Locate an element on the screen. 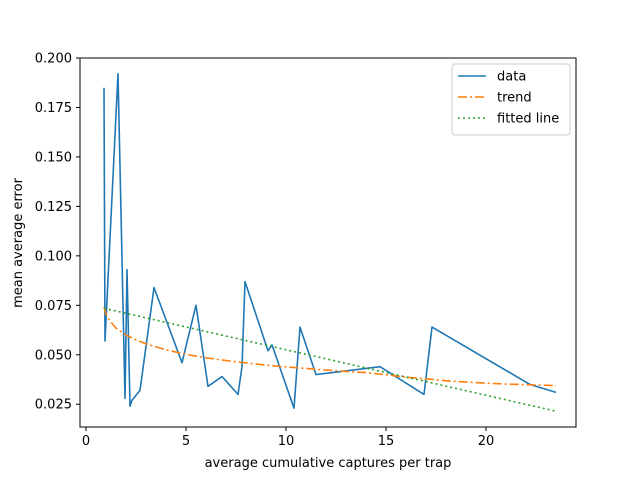 The image size is (640, 480). x-tick-label: 20 is located at coordinates (486, 441).